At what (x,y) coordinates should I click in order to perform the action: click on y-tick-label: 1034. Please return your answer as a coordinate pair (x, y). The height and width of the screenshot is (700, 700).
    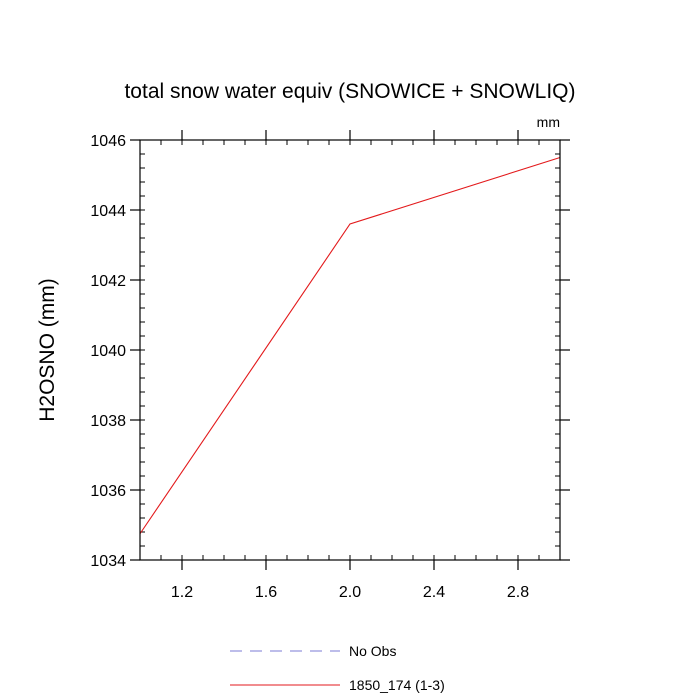
    Looking at the image, I should click on (108, 561).